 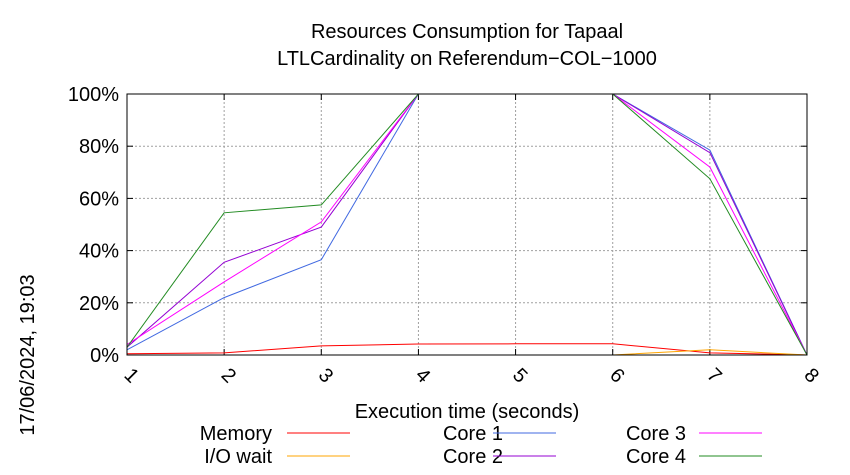 What do you see at coordinates (656, 434) in the screenshot?
I see `legend-label-core-3: Core 3` at bounding box center [656, 434].